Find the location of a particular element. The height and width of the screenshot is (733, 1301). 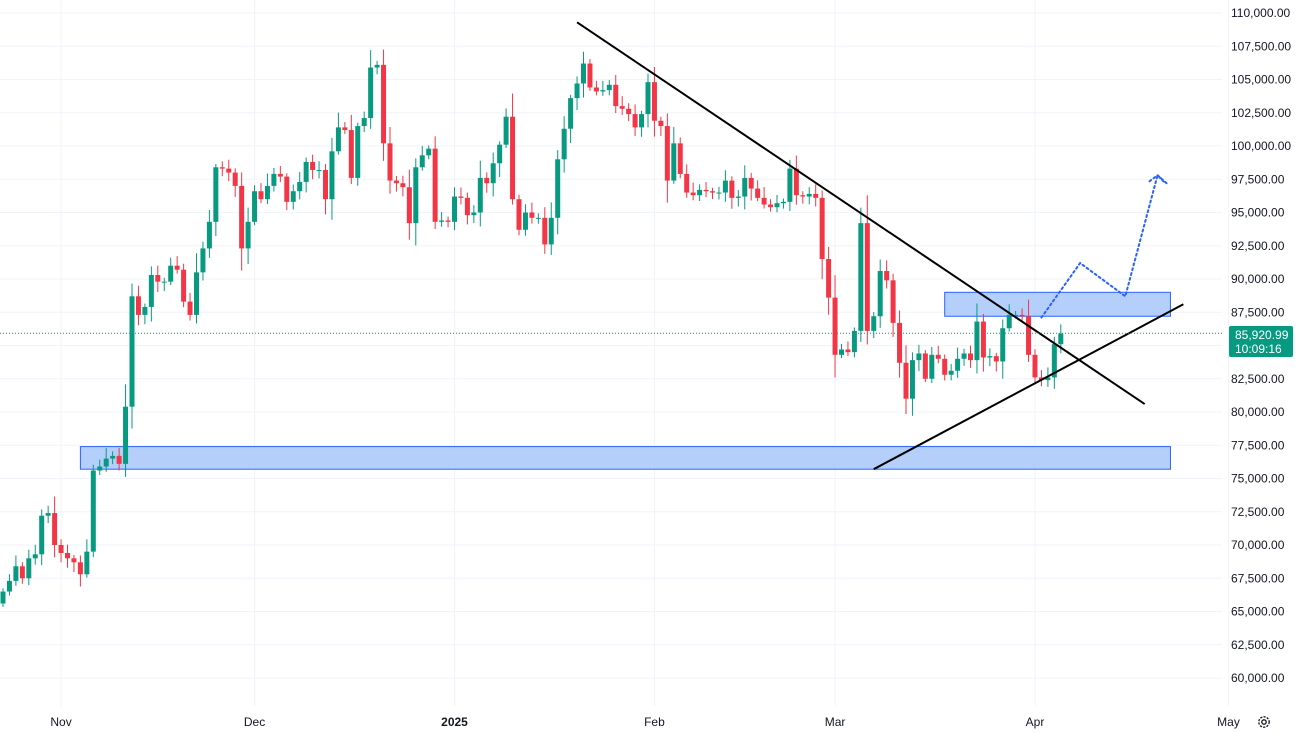

x-tick-label: Dec is located at coordinates (254, 722).